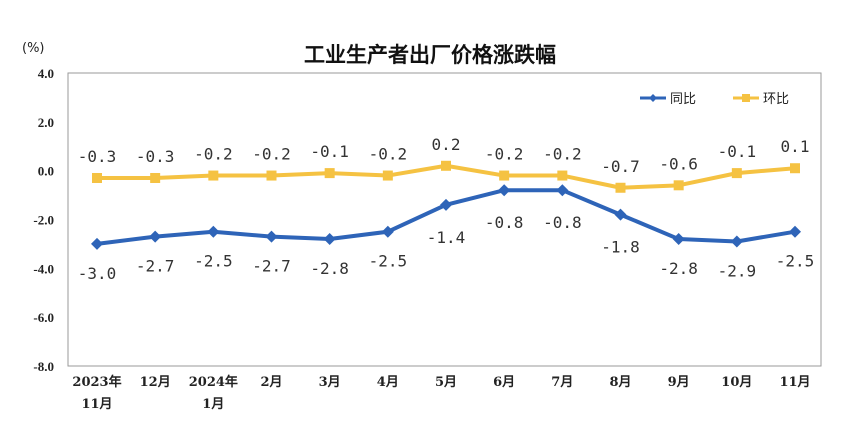  What do you see at coordinates (620, 166) in the screenshot?
I see `data-label: -0.7` at bounding box center [620, 166].